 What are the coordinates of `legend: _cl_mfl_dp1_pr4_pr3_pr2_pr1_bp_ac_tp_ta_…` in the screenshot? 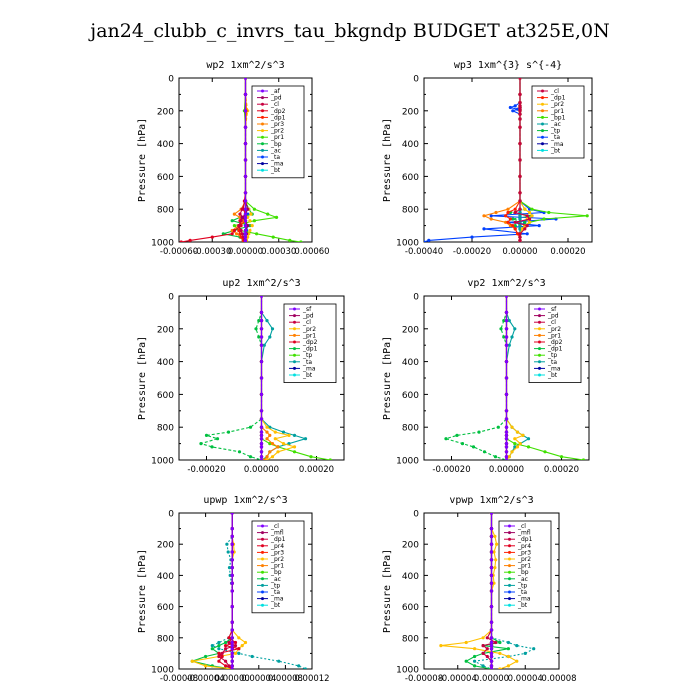 It's located at (525, 567).